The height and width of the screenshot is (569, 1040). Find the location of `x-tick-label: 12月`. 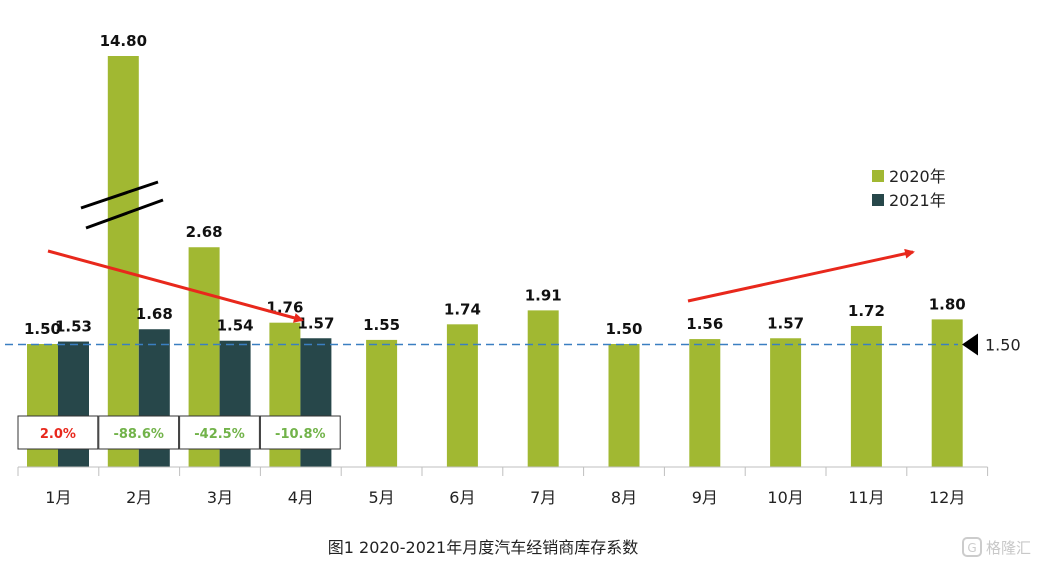

x-tick-label: 12月 is located at coordinates (947, 497).